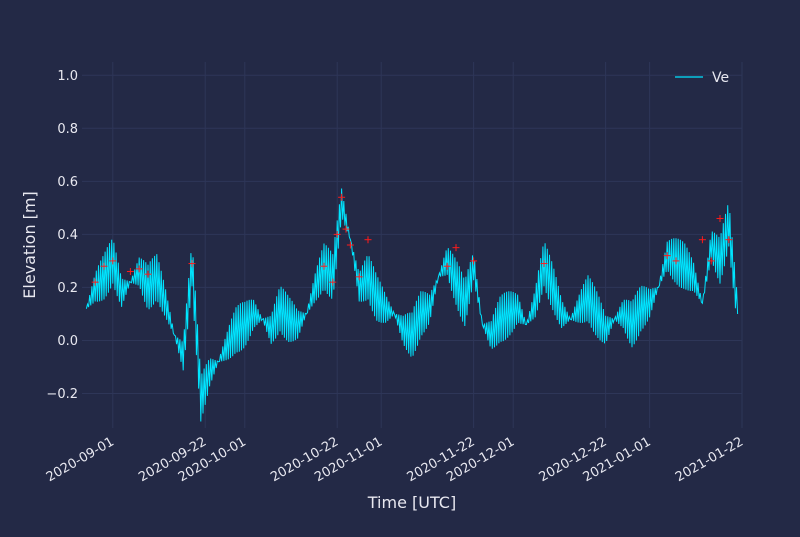 The image size is (800, 537). Describe the element at coordinates (67, 76) in the screenshot. I see `y-tick-label: 1.0` at that location.